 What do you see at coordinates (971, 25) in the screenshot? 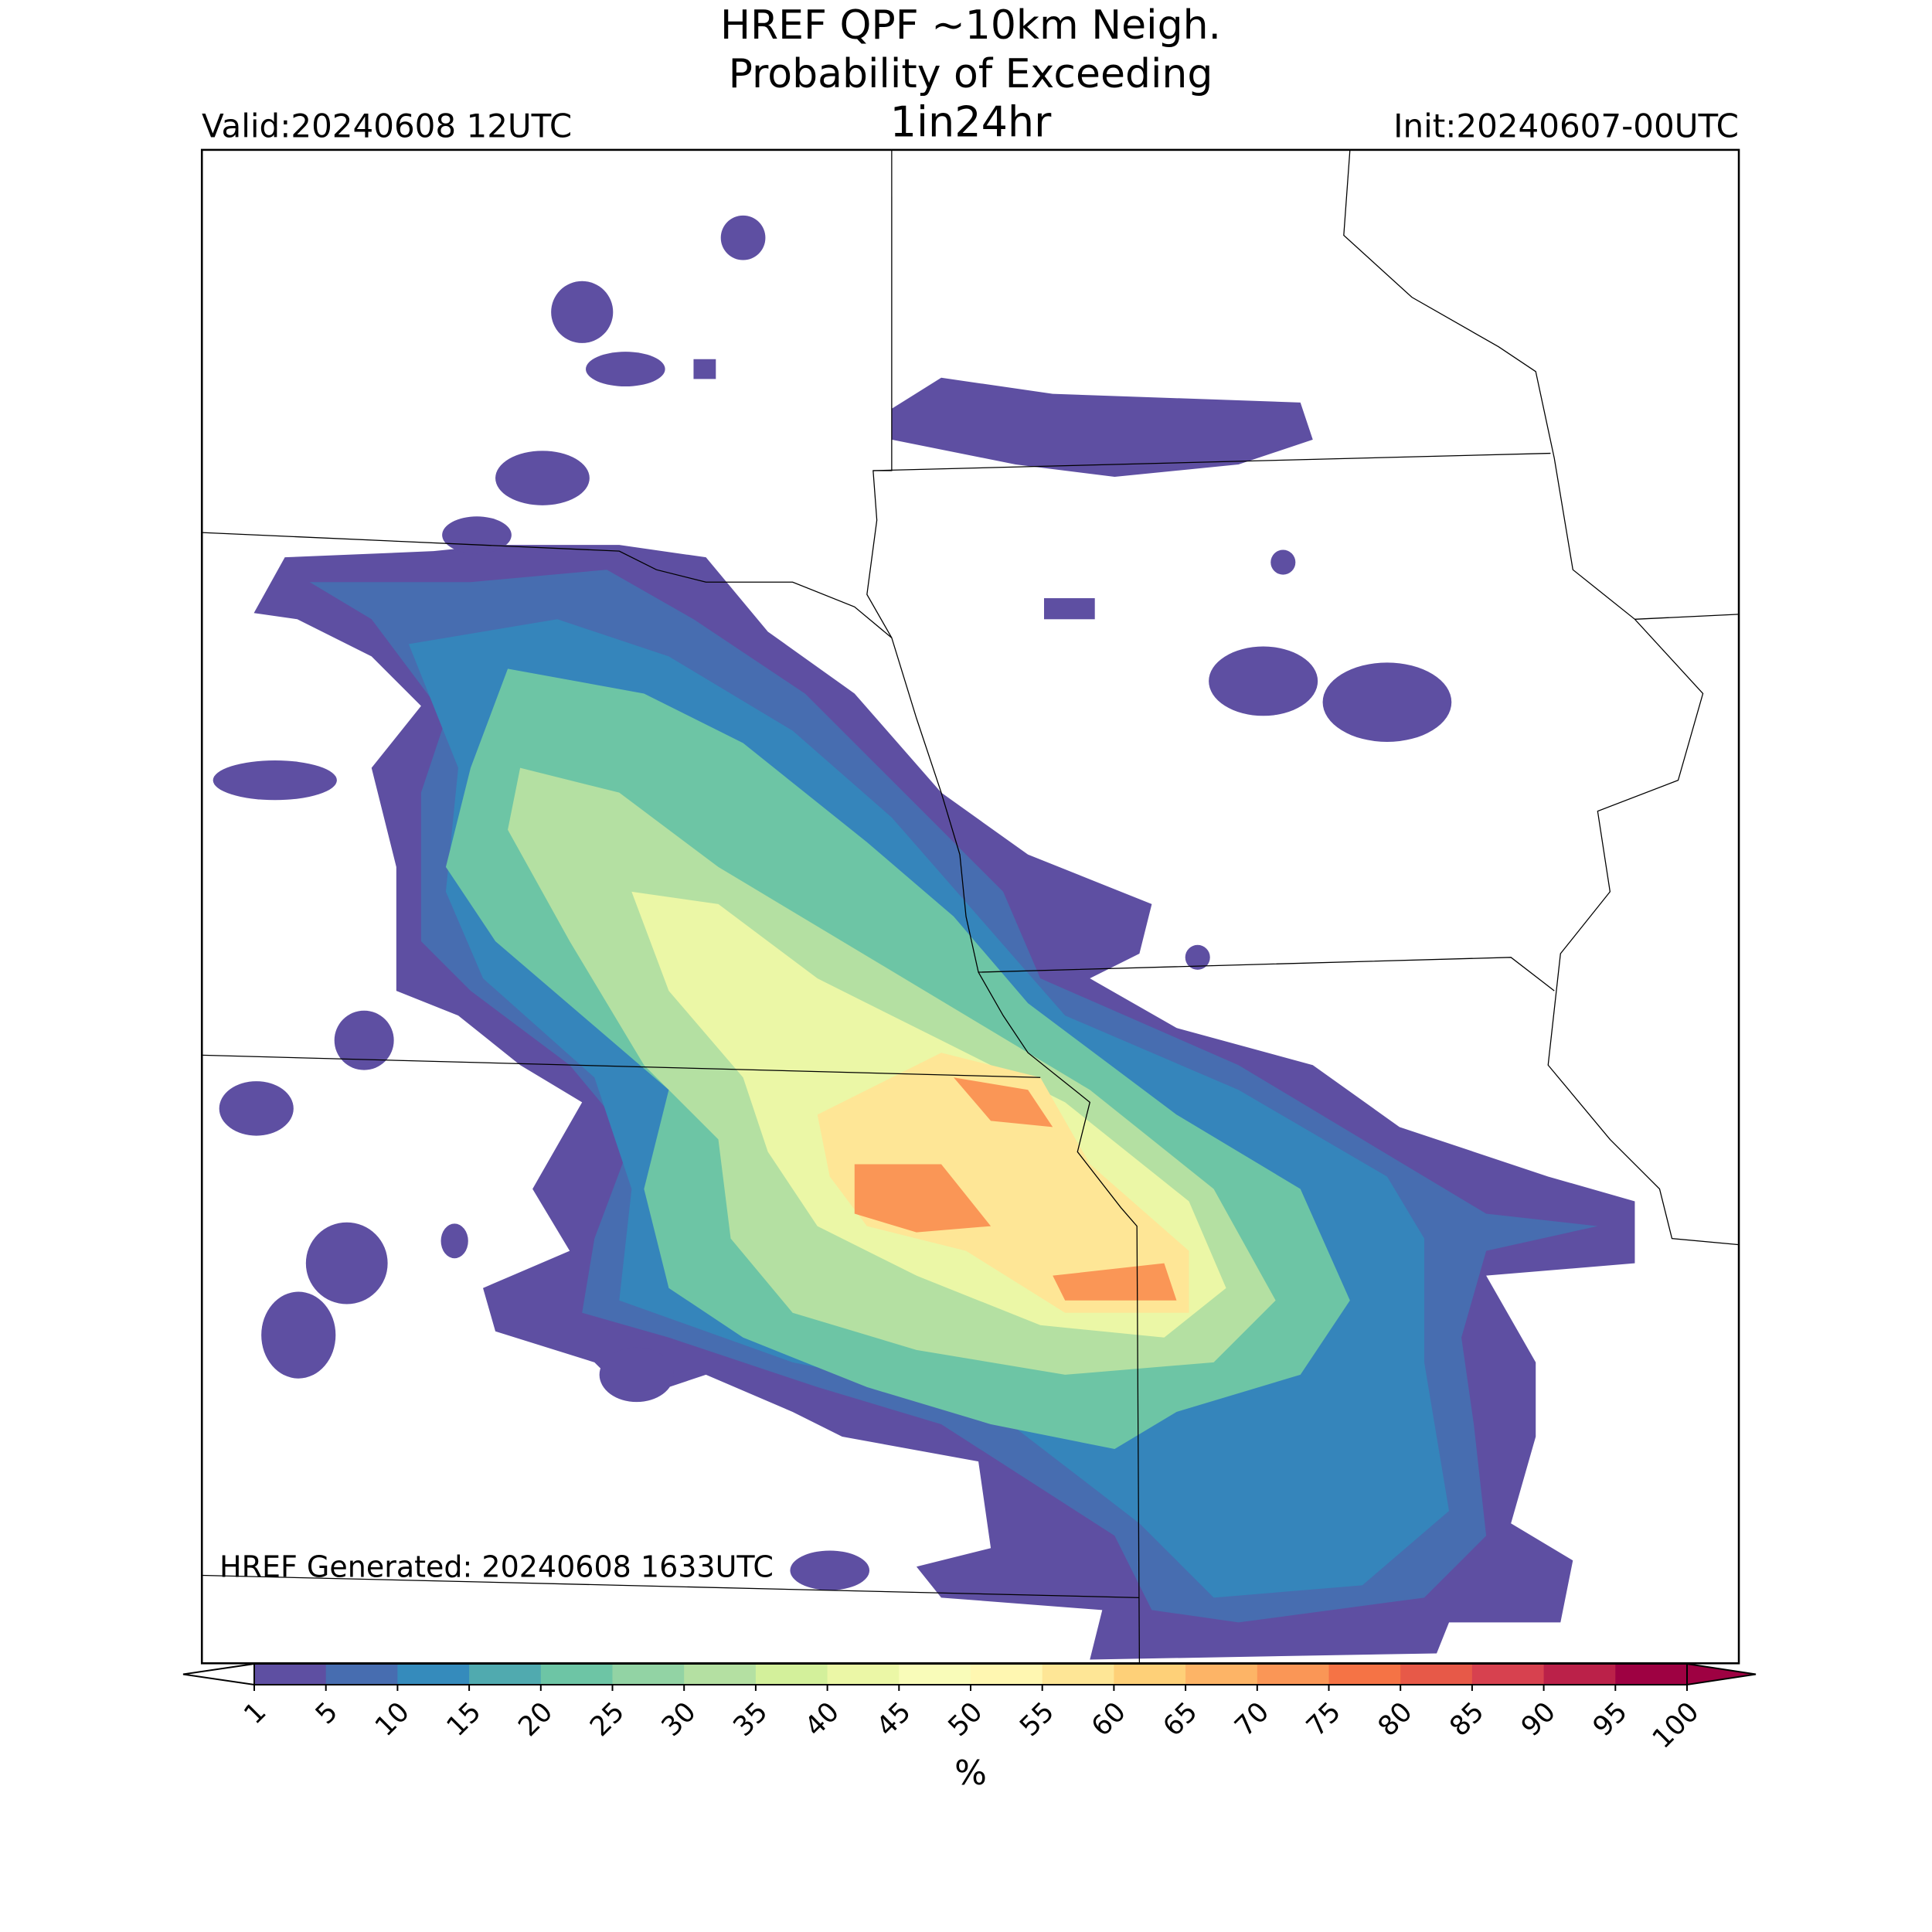
I see `title-line: HREF QPF ~10km Neigh.` at bounding box center [971, 25].